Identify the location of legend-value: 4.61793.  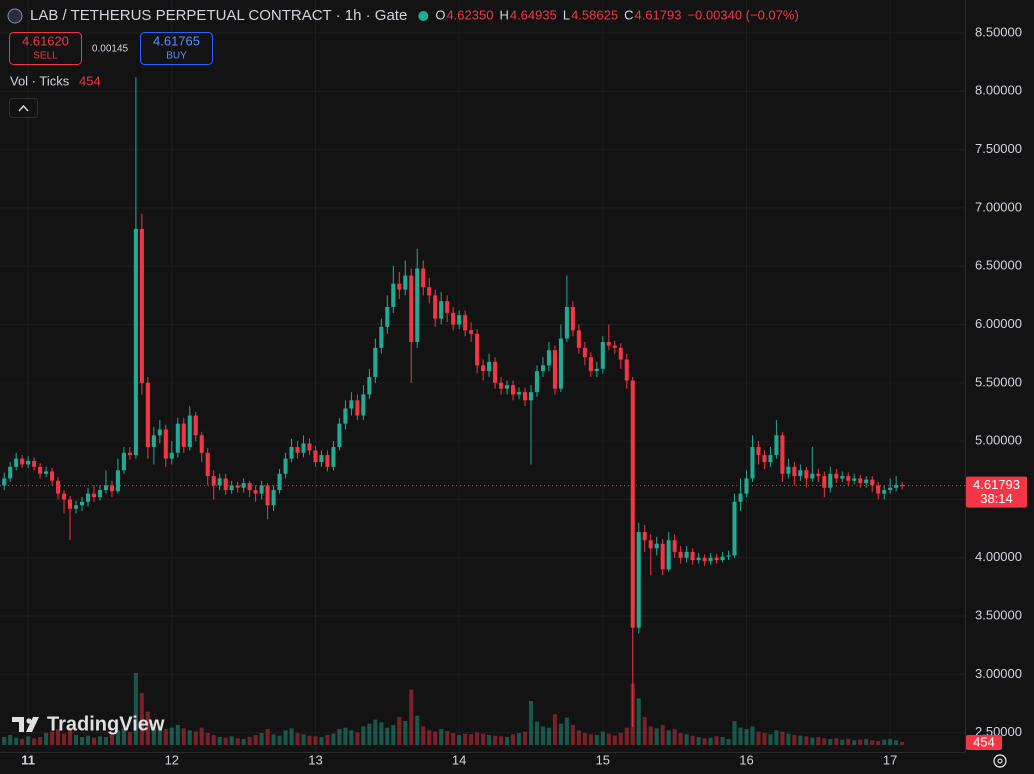
(657, 14).